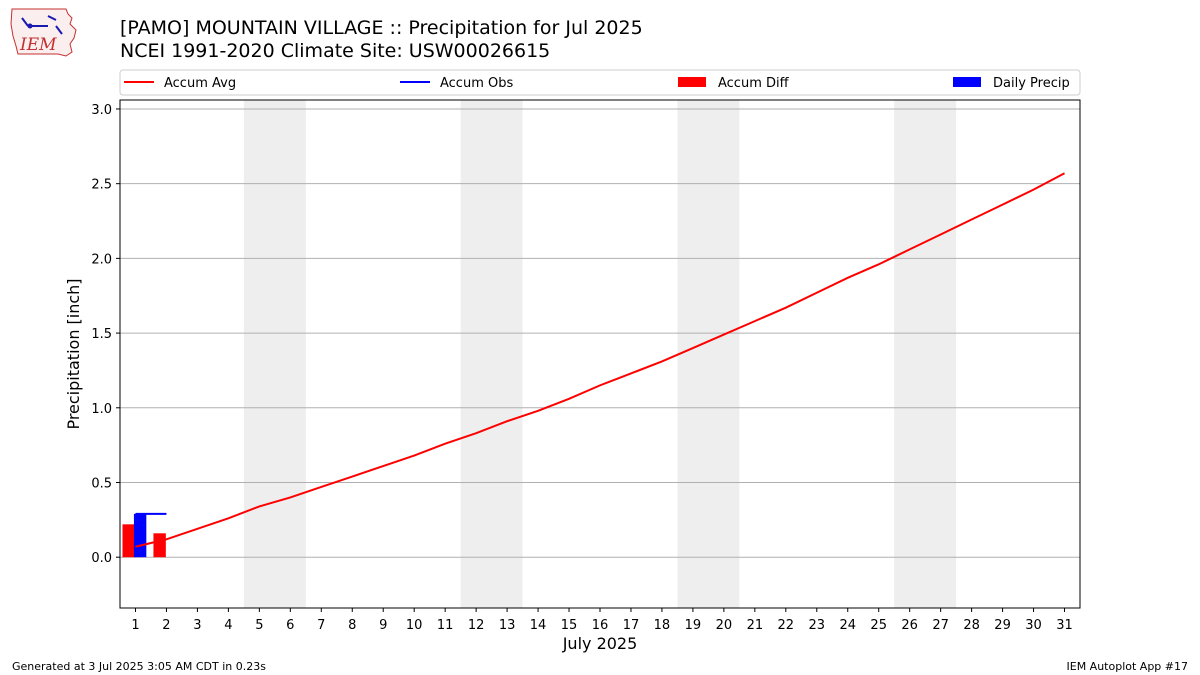 This screenshot has height=675, width=1200. Describe the element at coordinates (414, 625) in the screenshot. I see `x-tick-label: 10` at that location.